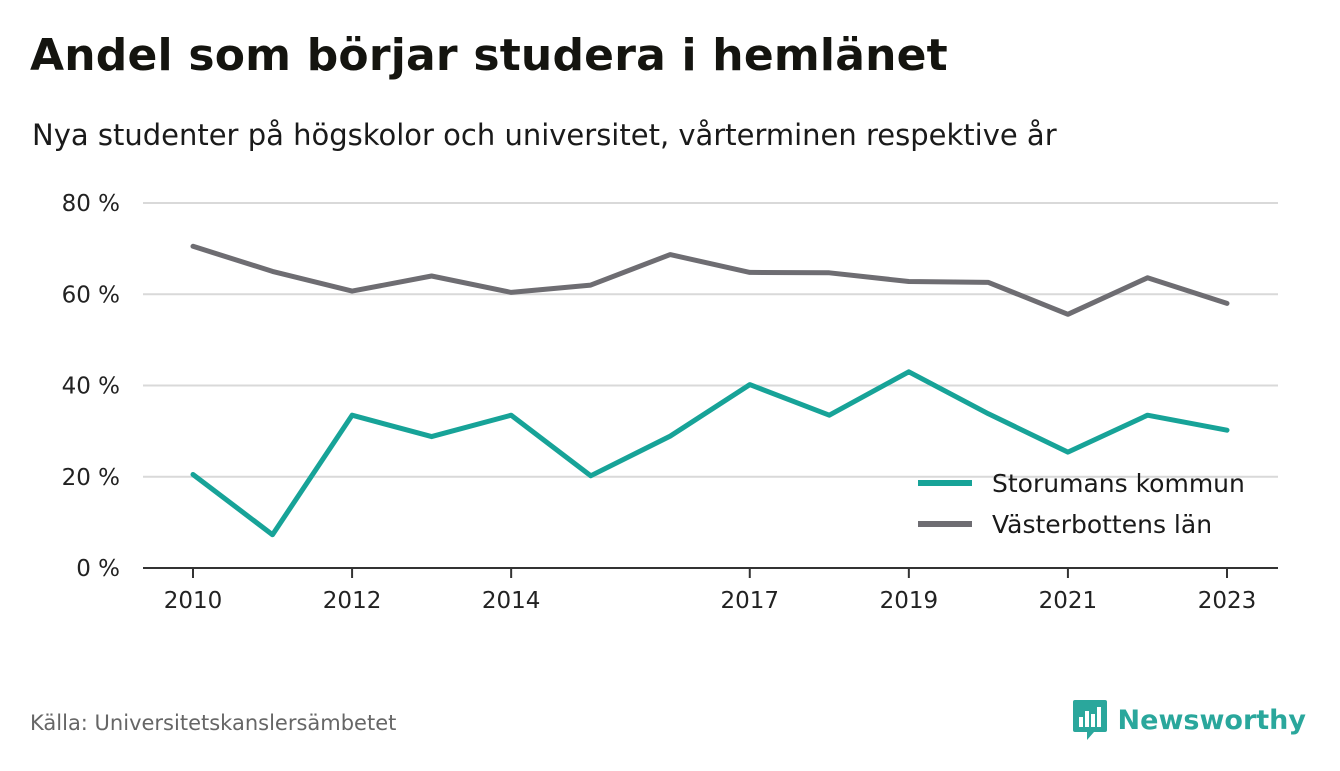  Describe the element at coordinates (1227, 601) in the screenshot. I see `x-tick-label: 2023` at that location.